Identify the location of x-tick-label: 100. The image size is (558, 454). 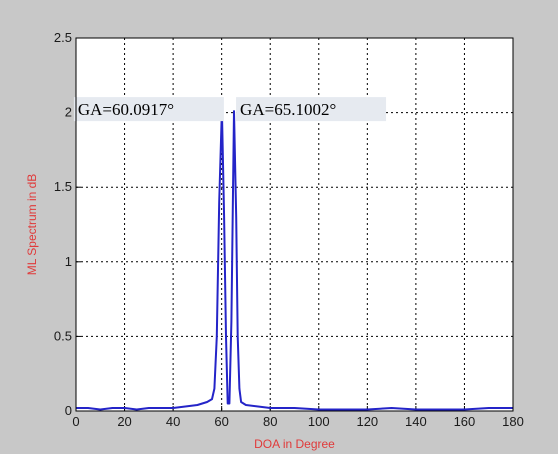
(319, 421).